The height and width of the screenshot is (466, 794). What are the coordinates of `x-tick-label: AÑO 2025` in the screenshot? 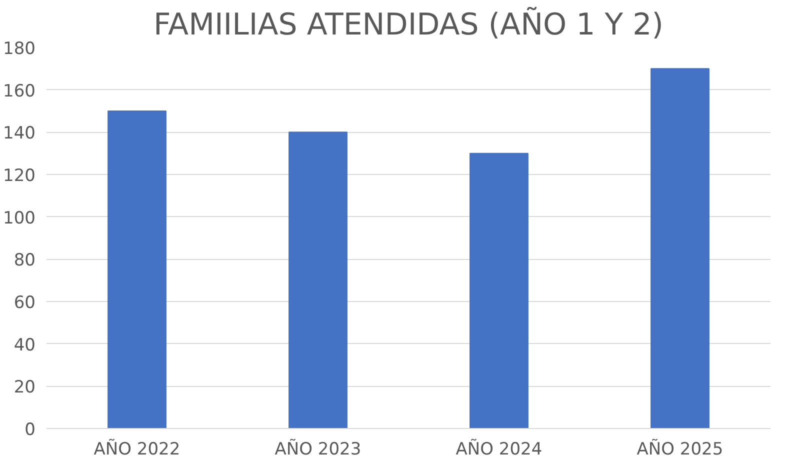 It's located at (680, 449).